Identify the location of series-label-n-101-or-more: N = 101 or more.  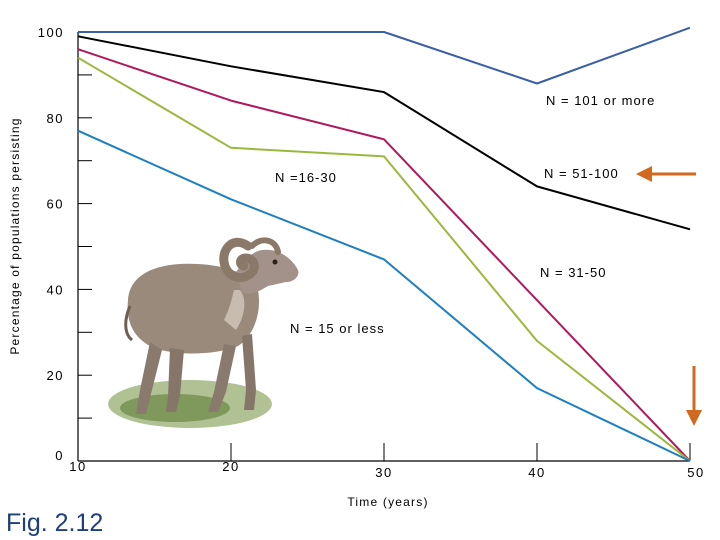
(600, 100).